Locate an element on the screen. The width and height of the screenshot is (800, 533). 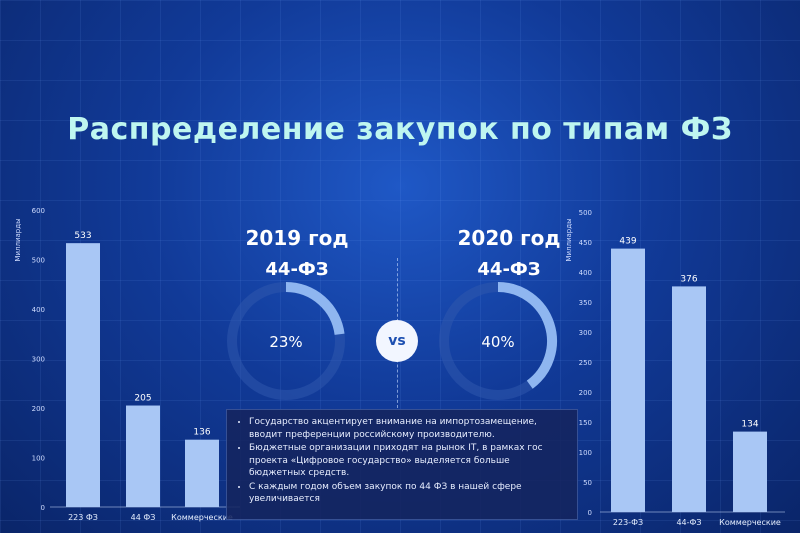
right-y-tick: 50 is located at coordinates (587, 483).